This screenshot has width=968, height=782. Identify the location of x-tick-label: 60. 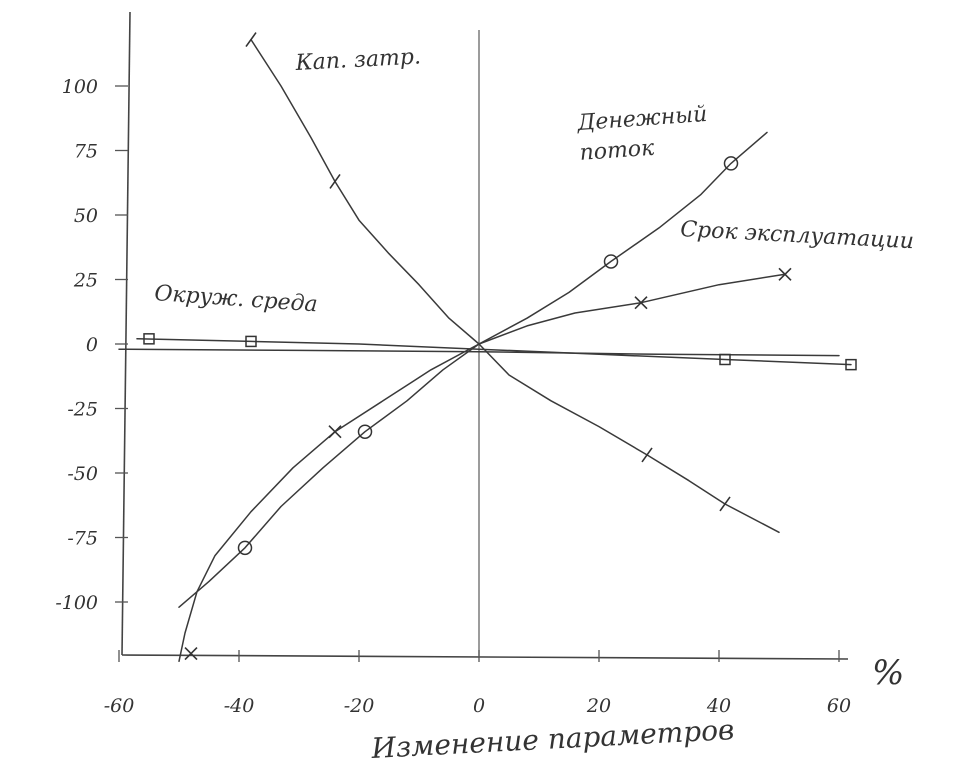
(839, 706).